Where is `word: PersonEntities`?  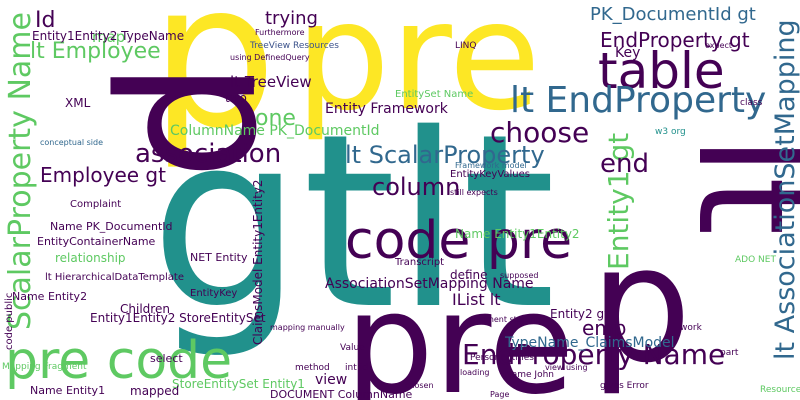 word: PersonEntities is located at coordinates (502, 358).